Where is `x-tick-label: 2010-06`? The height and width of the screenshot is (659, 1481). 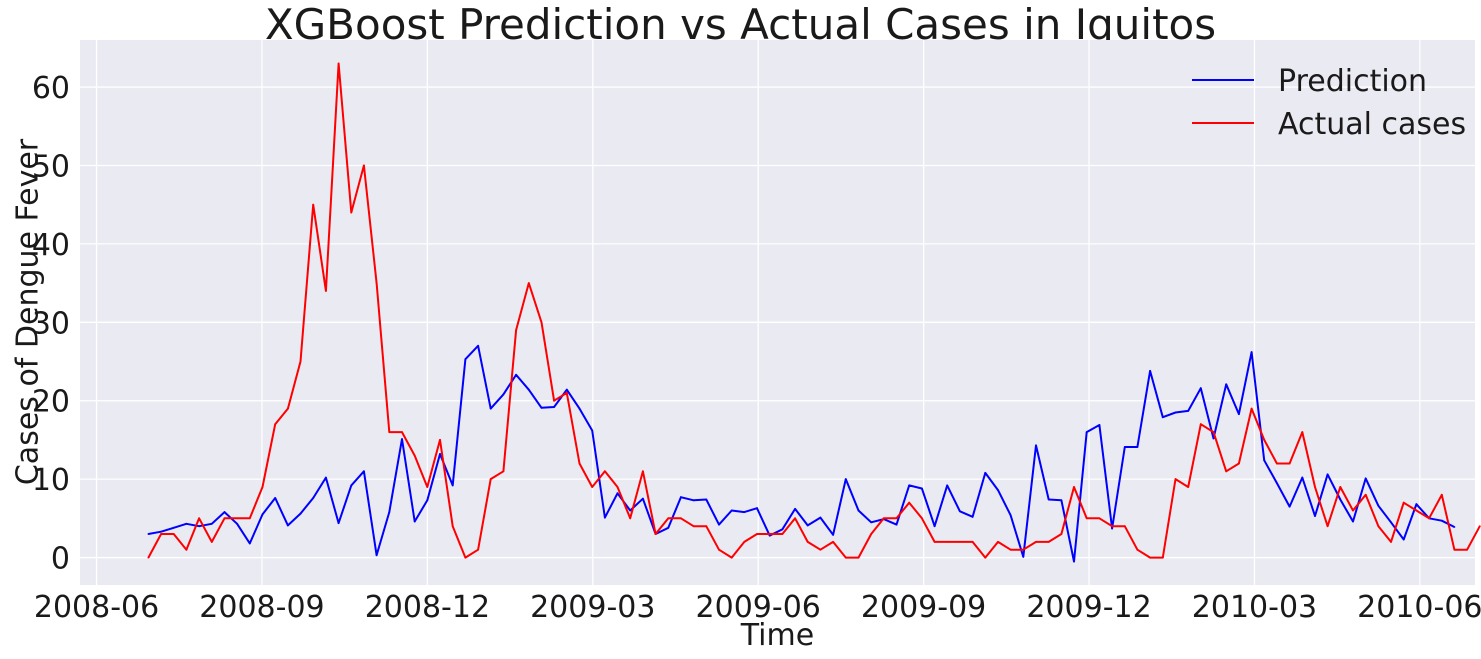 x-tick-label: 2010-06 is located at coordinates (1419, 607).